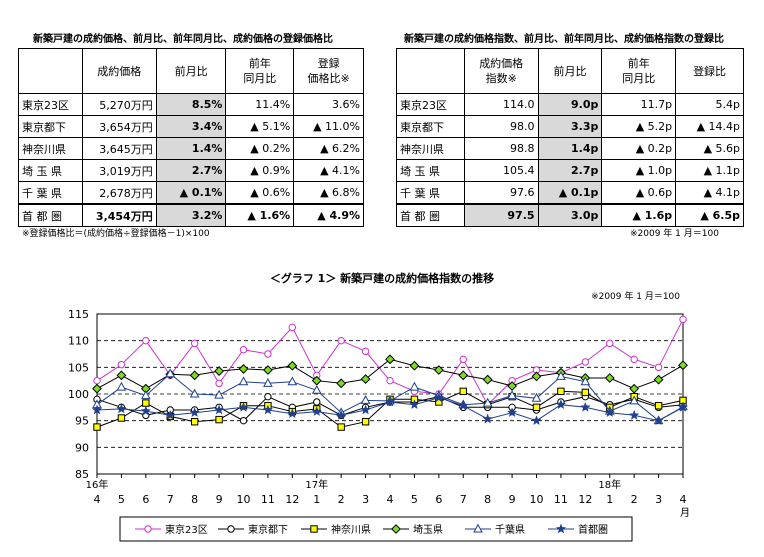 The height and width of the screenshot is (557, 764). Describe the element at coordinates (570, 215) in the screenshot. I see `mom-cell: 3.0p` at that location.